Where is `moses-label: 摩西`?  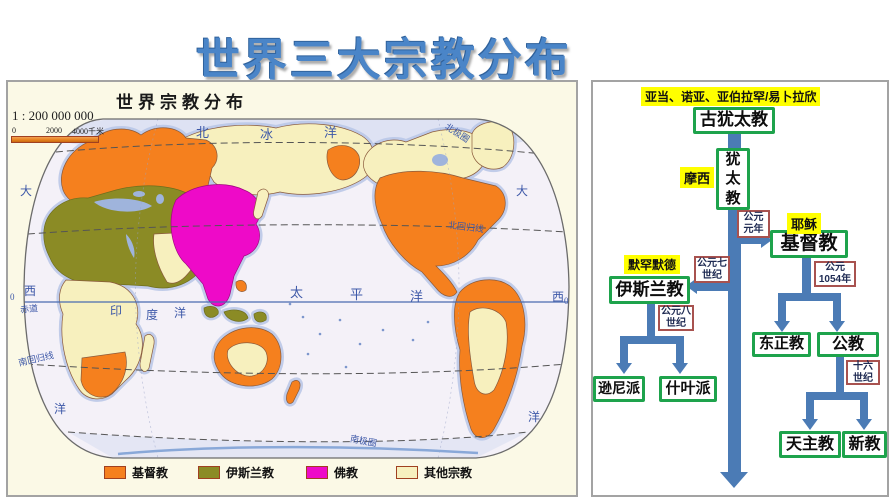 moses-label: 摩西 is located at coordinates (697, 177).